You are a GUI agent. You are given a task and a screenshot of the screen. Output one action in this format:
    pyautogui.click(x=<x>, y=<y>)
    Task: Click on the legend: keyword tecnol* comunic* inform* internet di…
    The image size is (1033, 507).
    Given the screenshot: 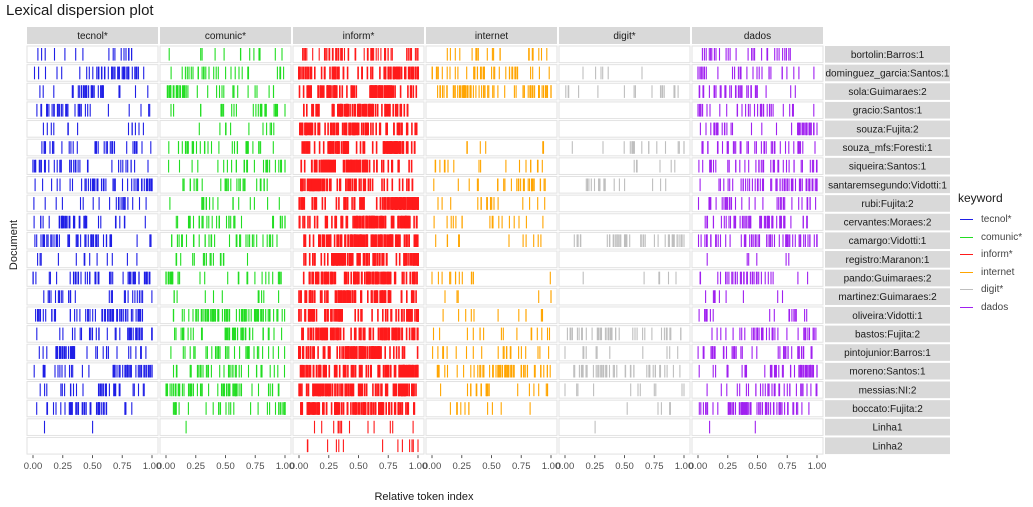 What is the action you would take?
    pyautogui.click(x=995, y=253)
    